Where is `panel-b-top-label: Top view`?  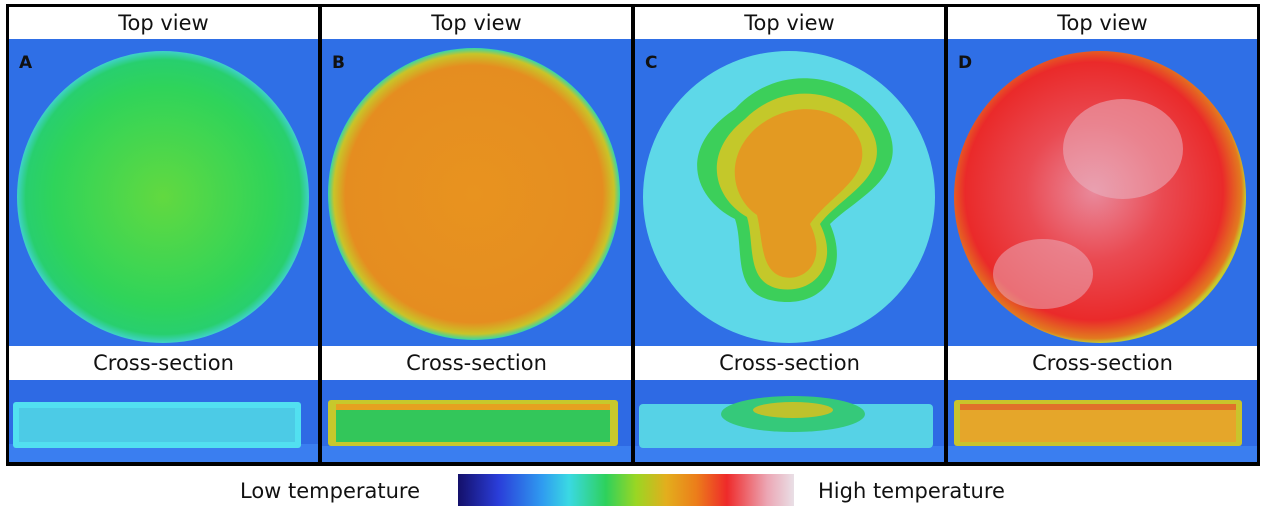
panel-b-top-label: Top view is located at coordinates (476, 23).